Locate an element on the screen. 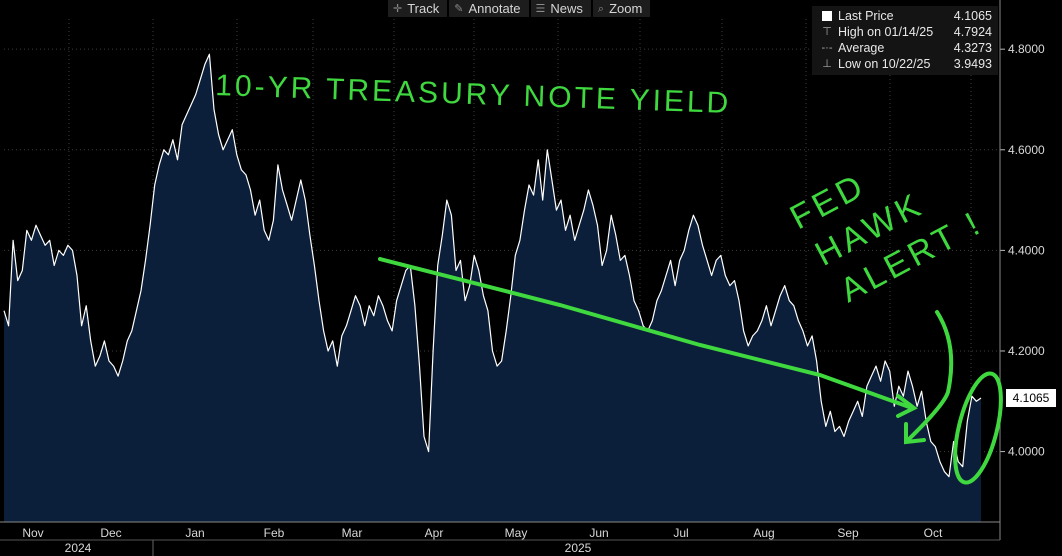  x-month-label: May is located at coordinates (516, 533).